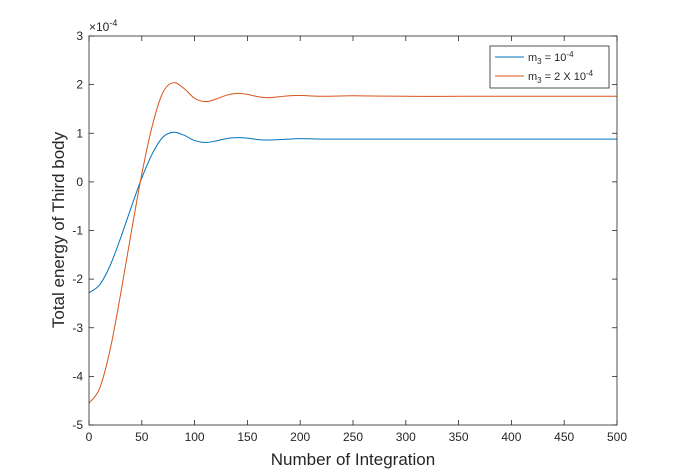  Describe the element at coordinates (406, 437) in the screenshot. I see `x-tick-label: 300` at that location.